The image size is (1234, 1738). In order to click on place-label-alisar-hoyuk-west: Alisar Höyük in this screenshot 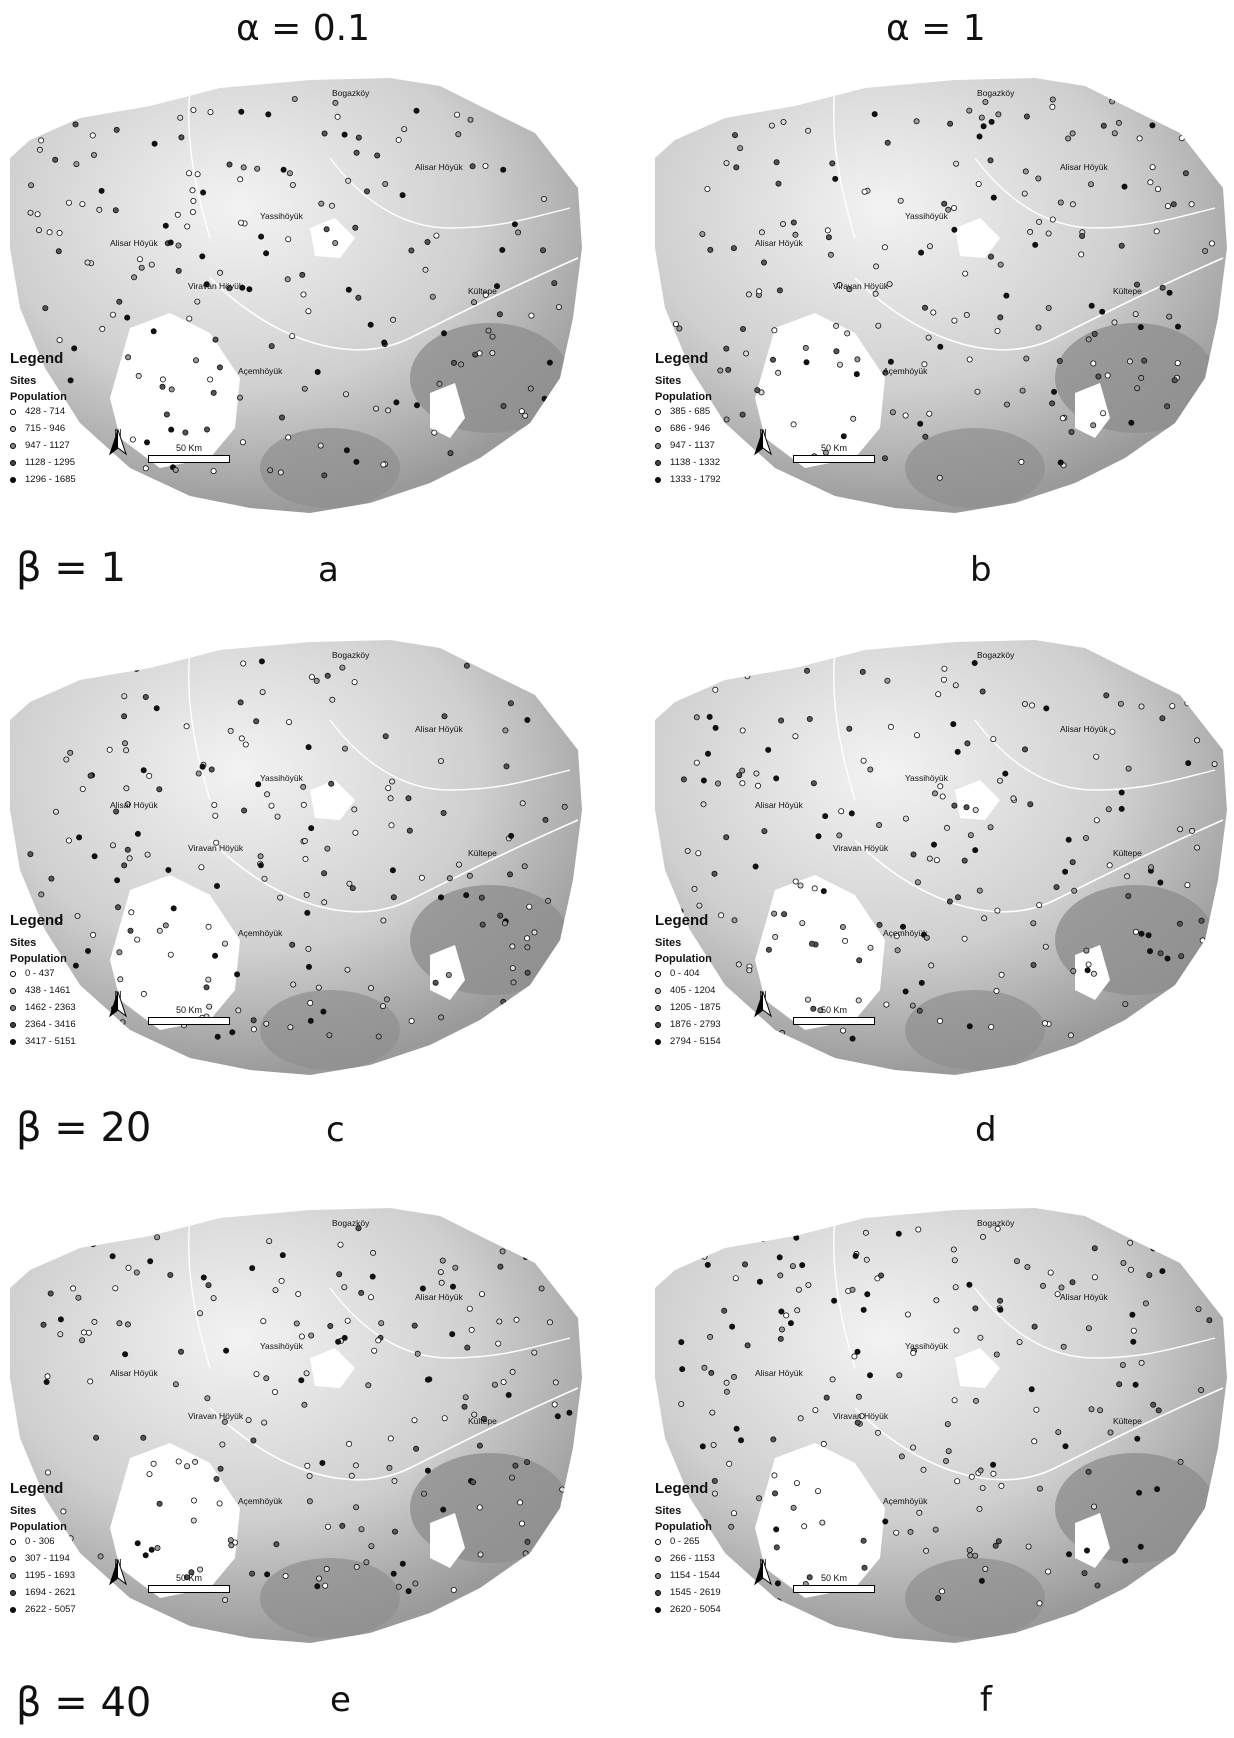, I will do `click(134, 805)`.